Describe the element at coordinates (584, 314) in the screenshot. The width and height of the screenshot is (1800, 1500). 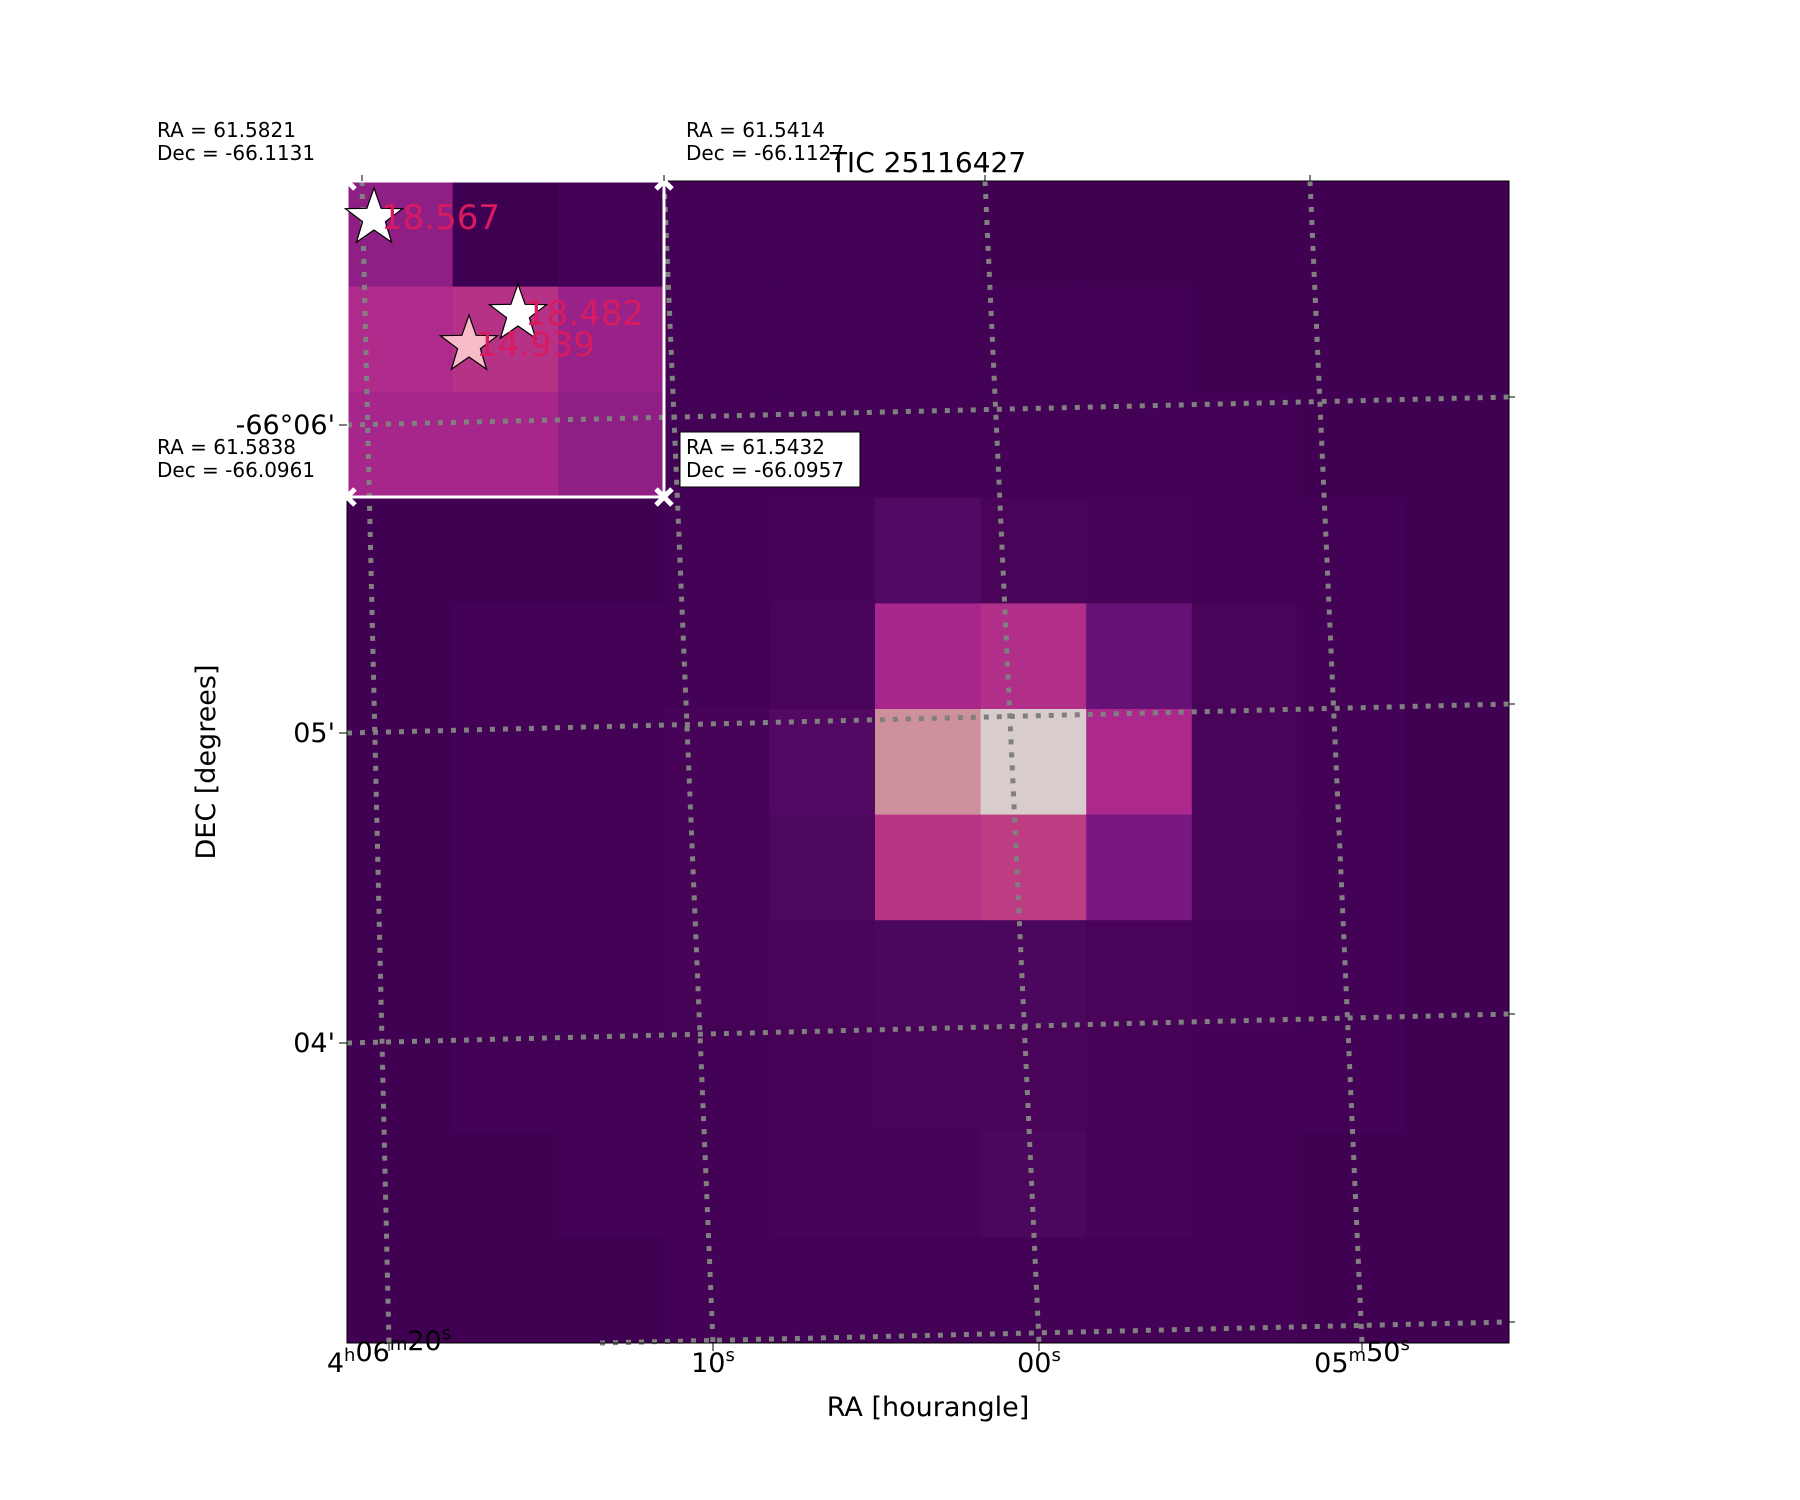
I see `star-magnitude-label: 18.482` at that location.